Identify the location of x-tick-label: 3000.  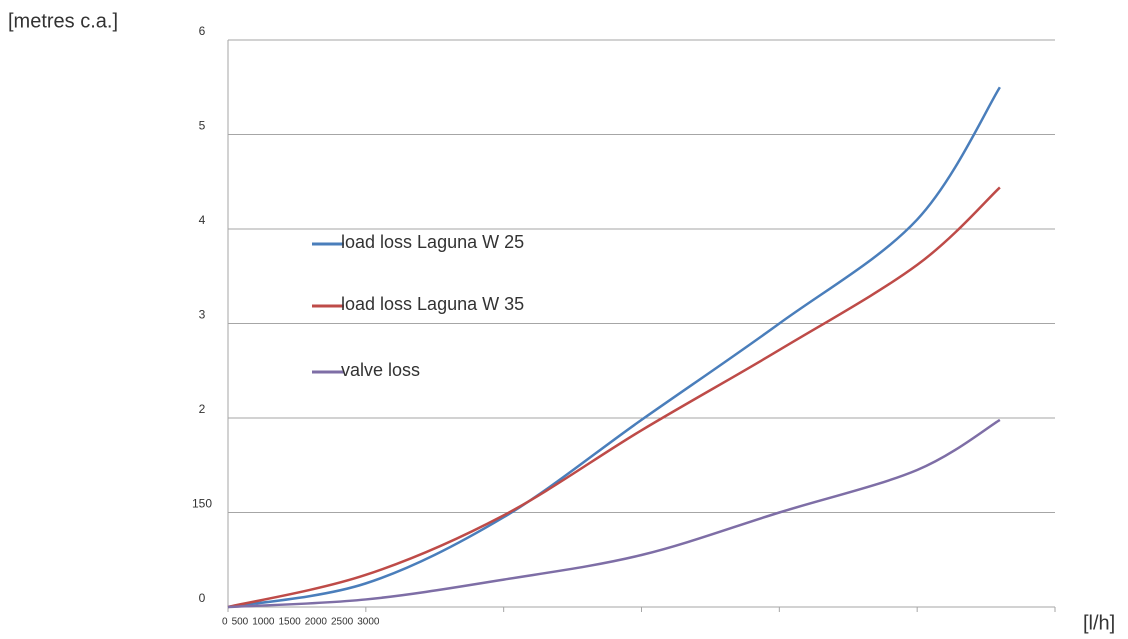
(368, 622).